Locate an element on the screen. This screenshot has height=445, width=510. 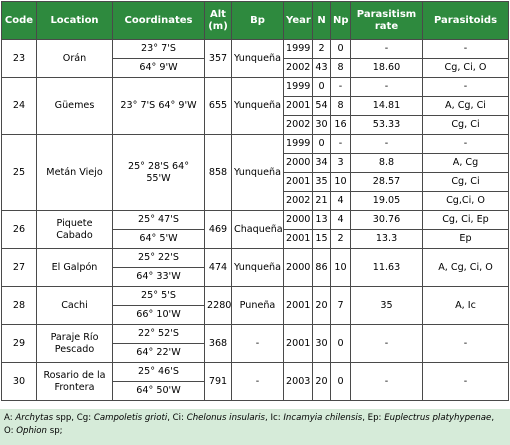
footnote-text: sp; is located at coordinates (55, 431).